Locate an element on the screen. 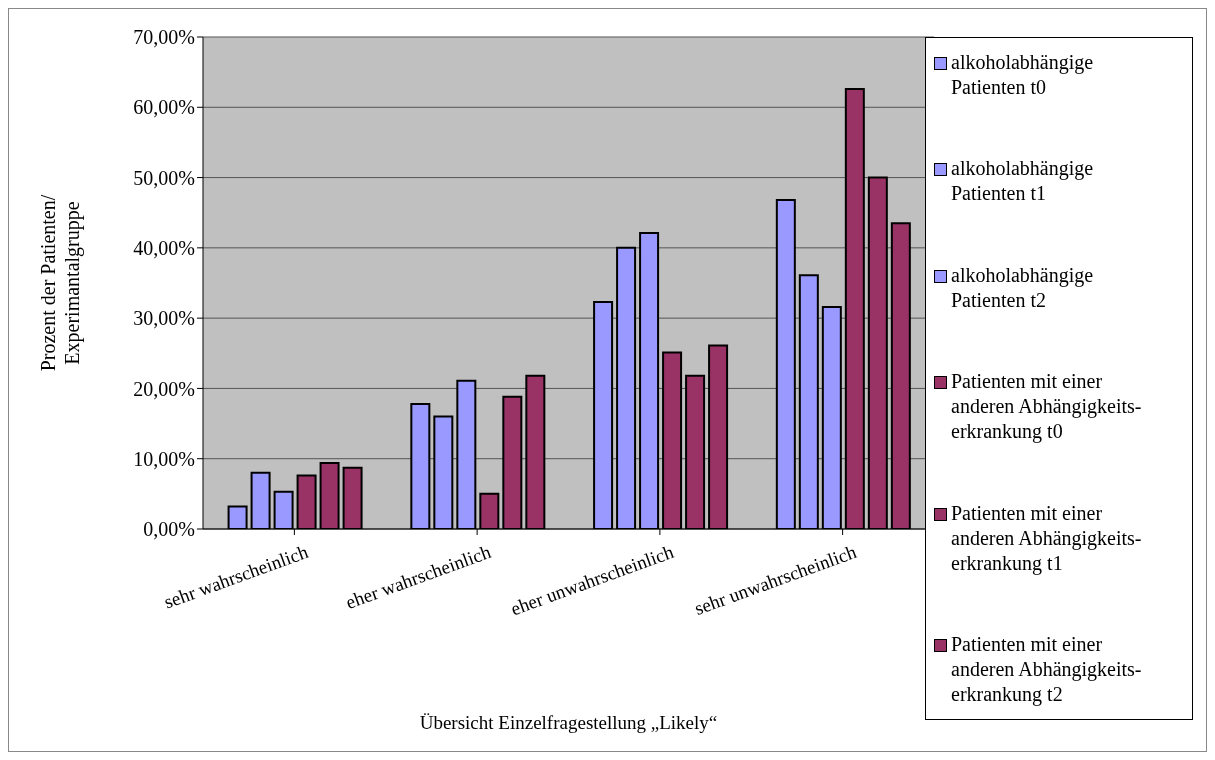 The image size is (1215, 760). legend-label: Patienten mit einer anderen Abhängigkeits-erkrankung t2 is located at coordinates (1047, 669).